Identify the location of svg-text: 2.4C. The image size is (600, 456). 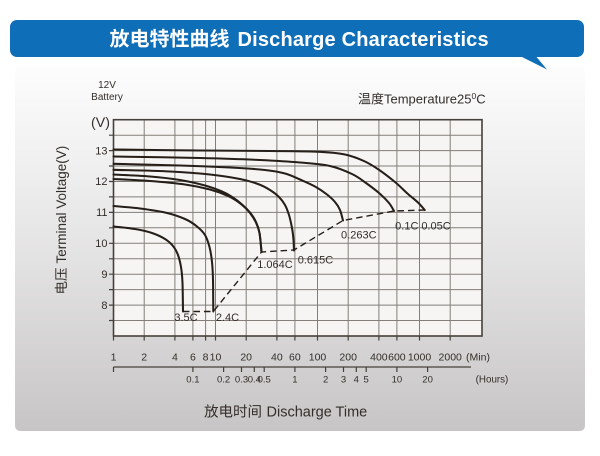
(227, 318).